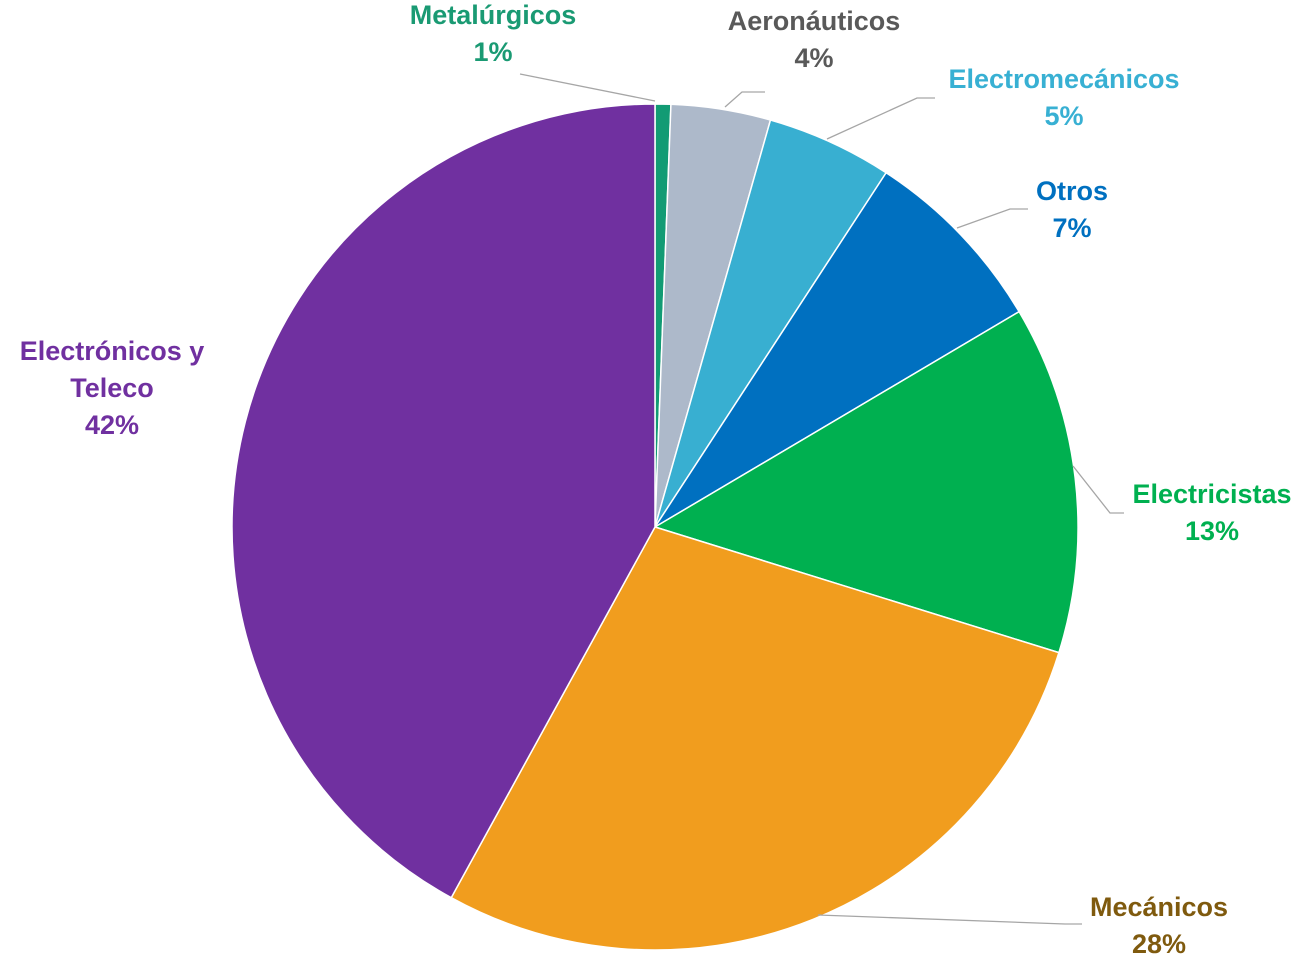 Image resolution: width=1309 pixels, height=975 pixels. I want to click on slice-label-percent: 7%, so click(1071, 228).